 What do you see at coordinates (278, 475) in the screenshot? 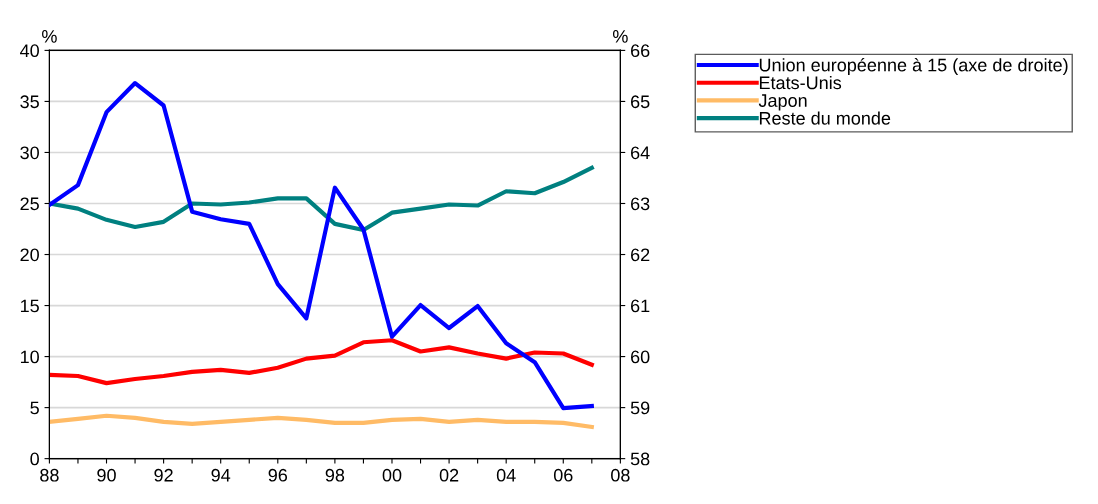
I see `x-tick-label: 96` at bounding box center [278, 475].